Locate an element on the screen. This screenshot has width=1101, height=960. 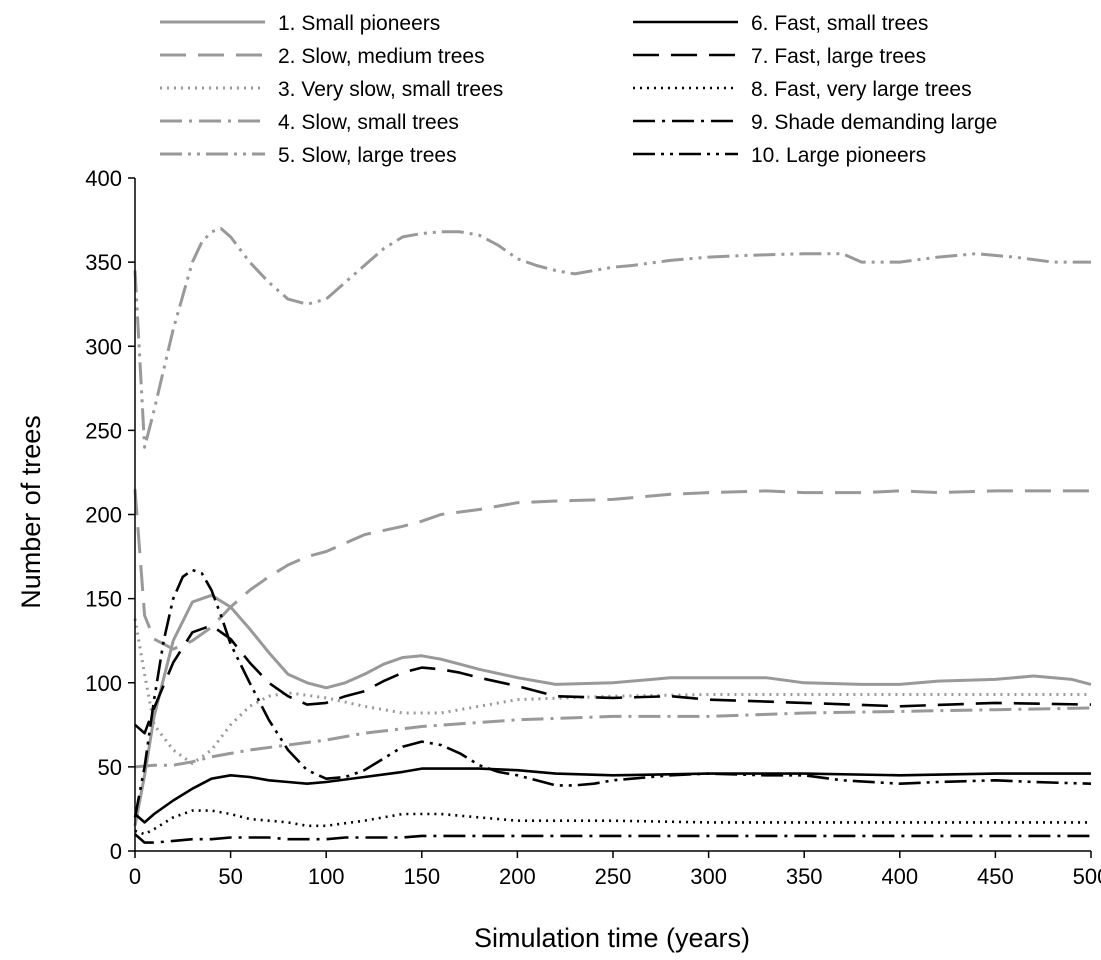
x-tick-label: 100 is located at coordinates (326, 876).